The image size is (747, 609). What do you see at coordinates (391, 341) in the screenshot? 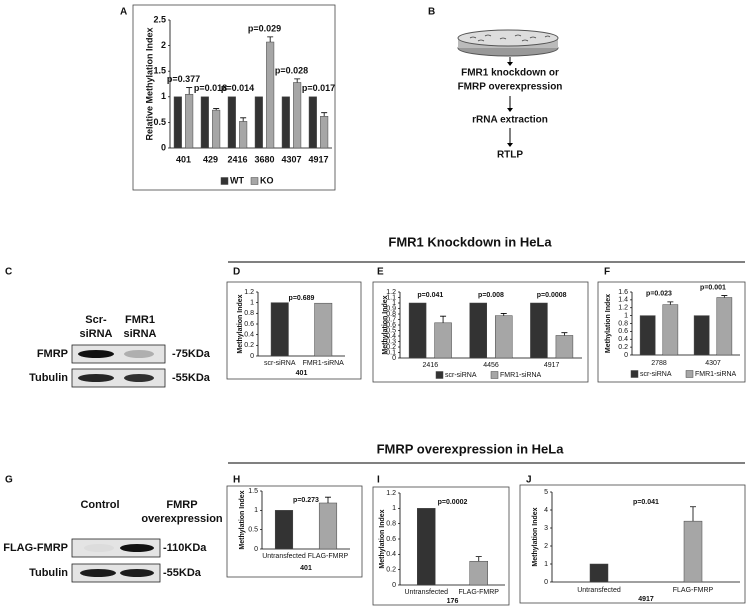
I see `y-tick-label: 0.3` at bounding box center [391, 341].